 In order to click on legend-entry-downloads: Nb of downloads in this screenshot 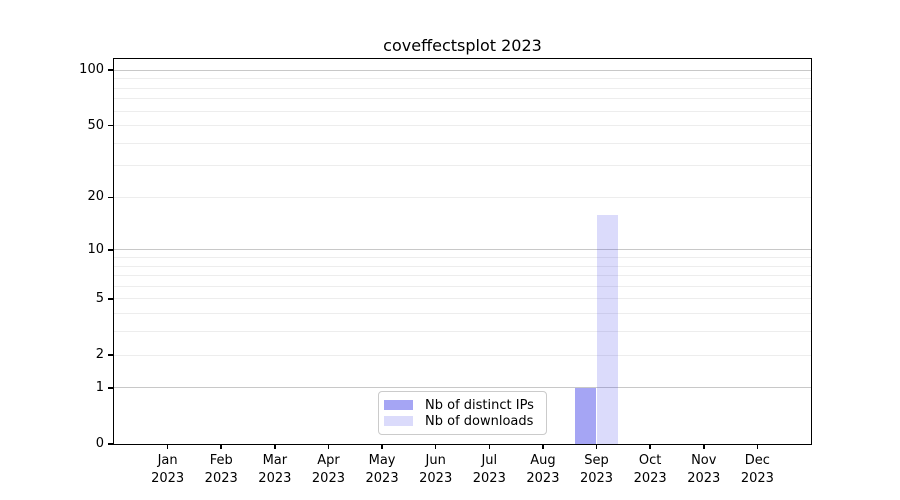, I will do `click(461, 421)`.